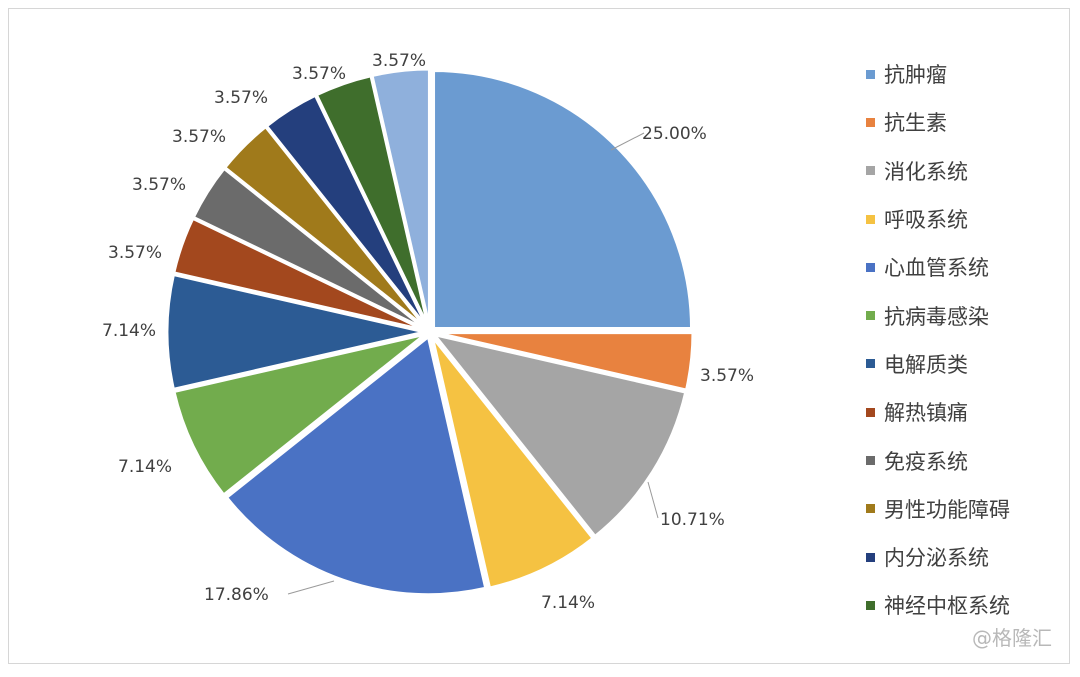 This screenshot has height=677, width=1080. I want to click on legend-label-5: 抗病毒感染, so click(936, 316).